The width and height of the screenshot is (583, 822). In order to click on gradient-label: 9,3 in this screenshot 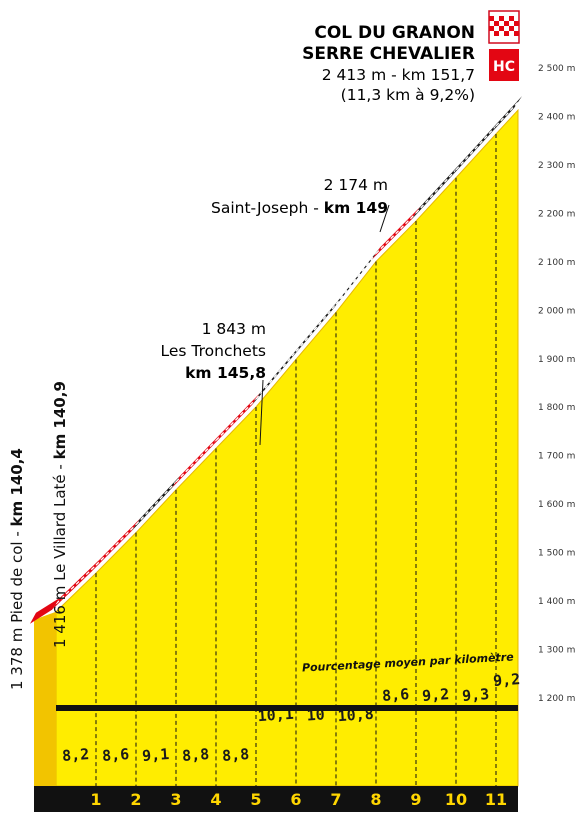, I will do `click(476, 695)`.